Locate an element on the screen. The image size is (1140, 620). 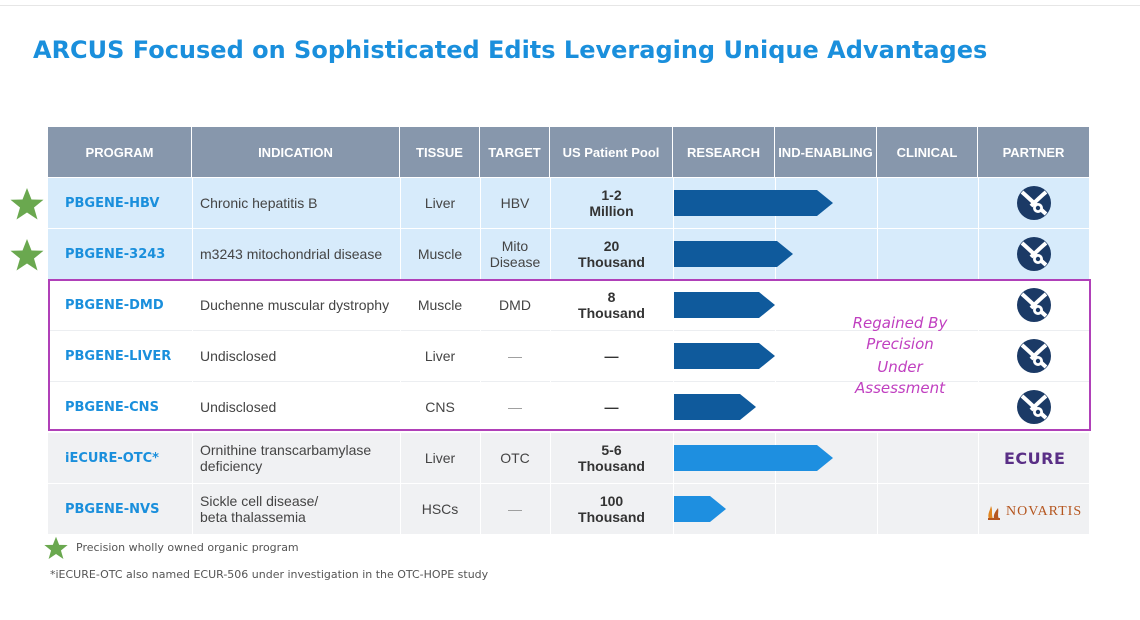
patient-pool: 20 Thousand is located at coordinates (611, 254).